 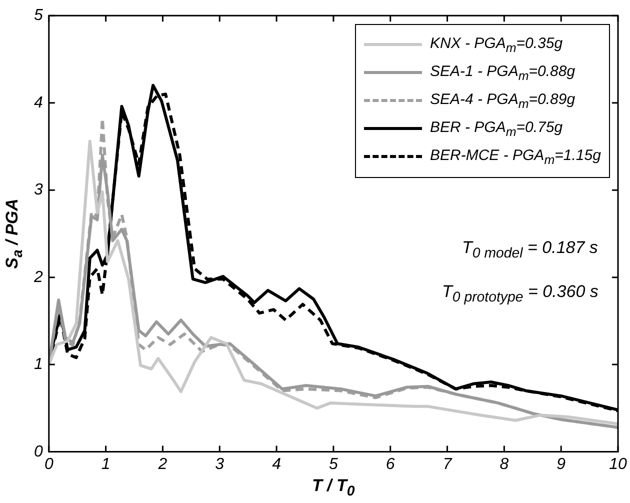 What do you see at coordinates (515, 156) in the screenshot?
I see `legend-label: BER-MCE - PGA$_{m}$=1.15g` at bounding box center [515, 156].